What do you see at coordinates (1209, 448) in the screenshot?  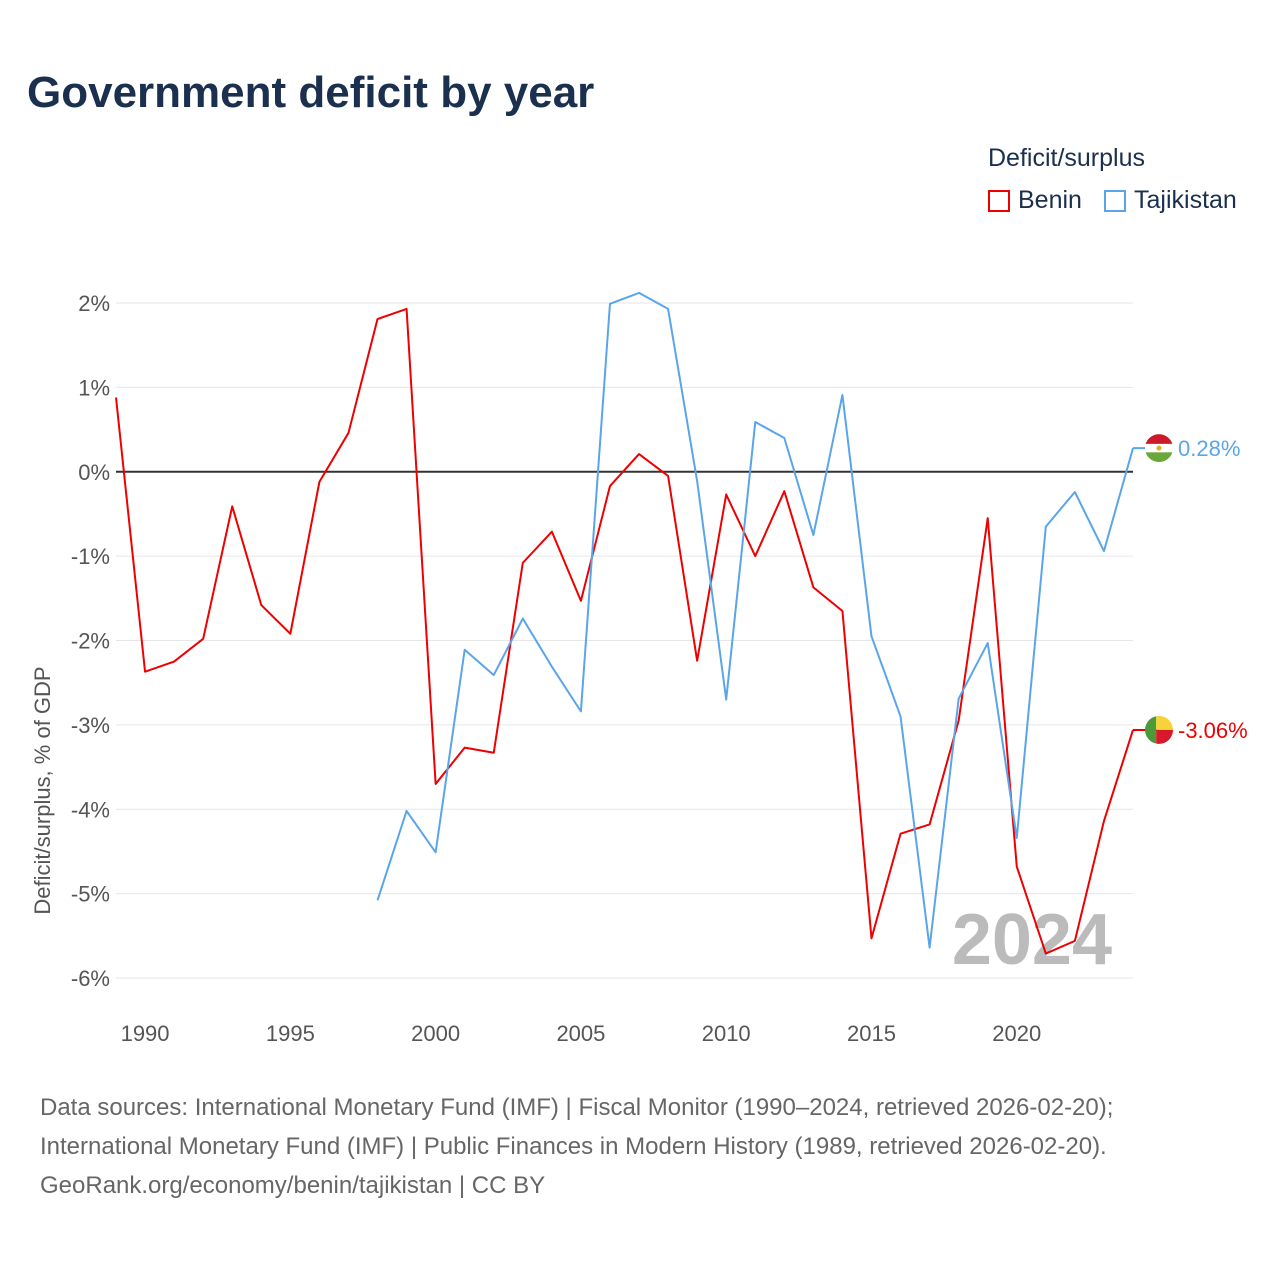 I see `end-value-label: 0.28%` at bounding box center [1209, 448].